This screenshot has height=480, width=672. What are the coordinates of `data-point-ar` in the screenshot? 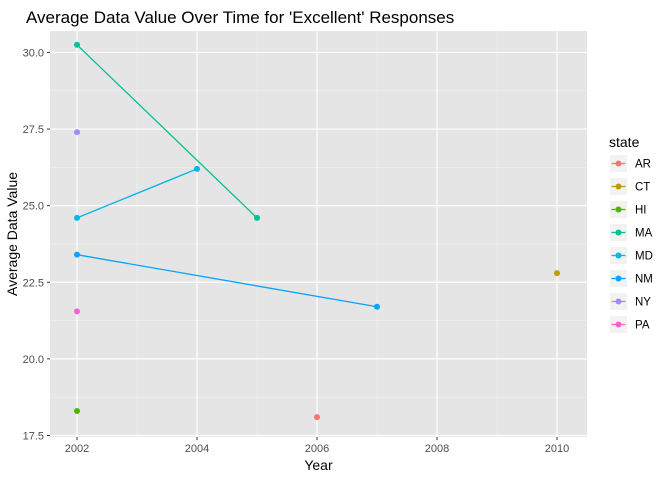 It's located at (317, 417).